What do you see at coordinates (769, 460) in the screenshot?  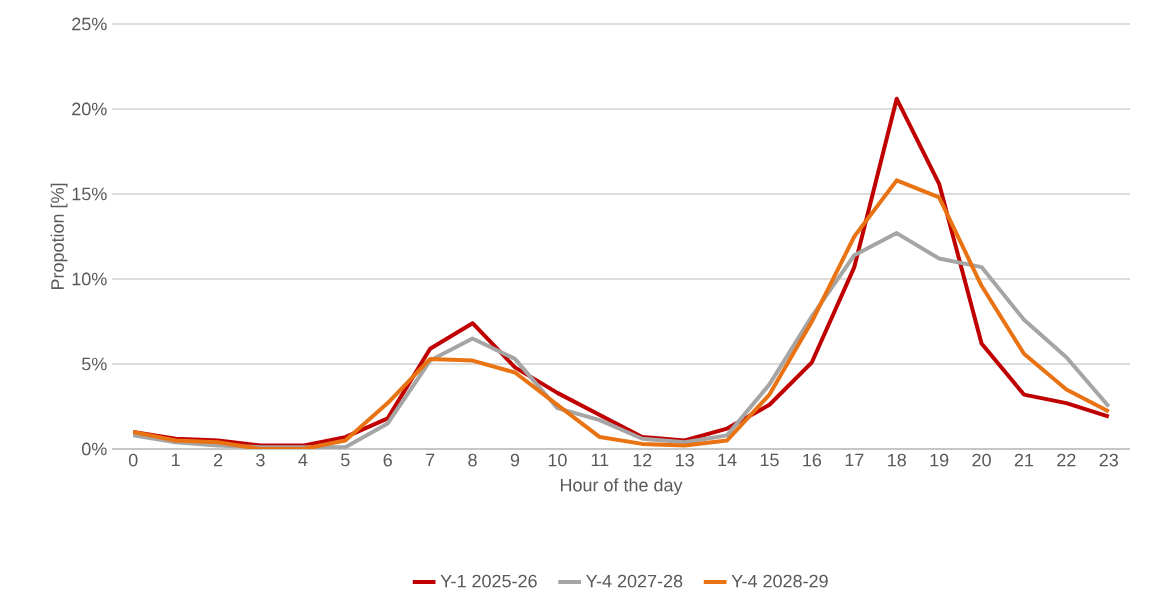 I see `x-tick-label: 15` at bounding box center [769, 460].